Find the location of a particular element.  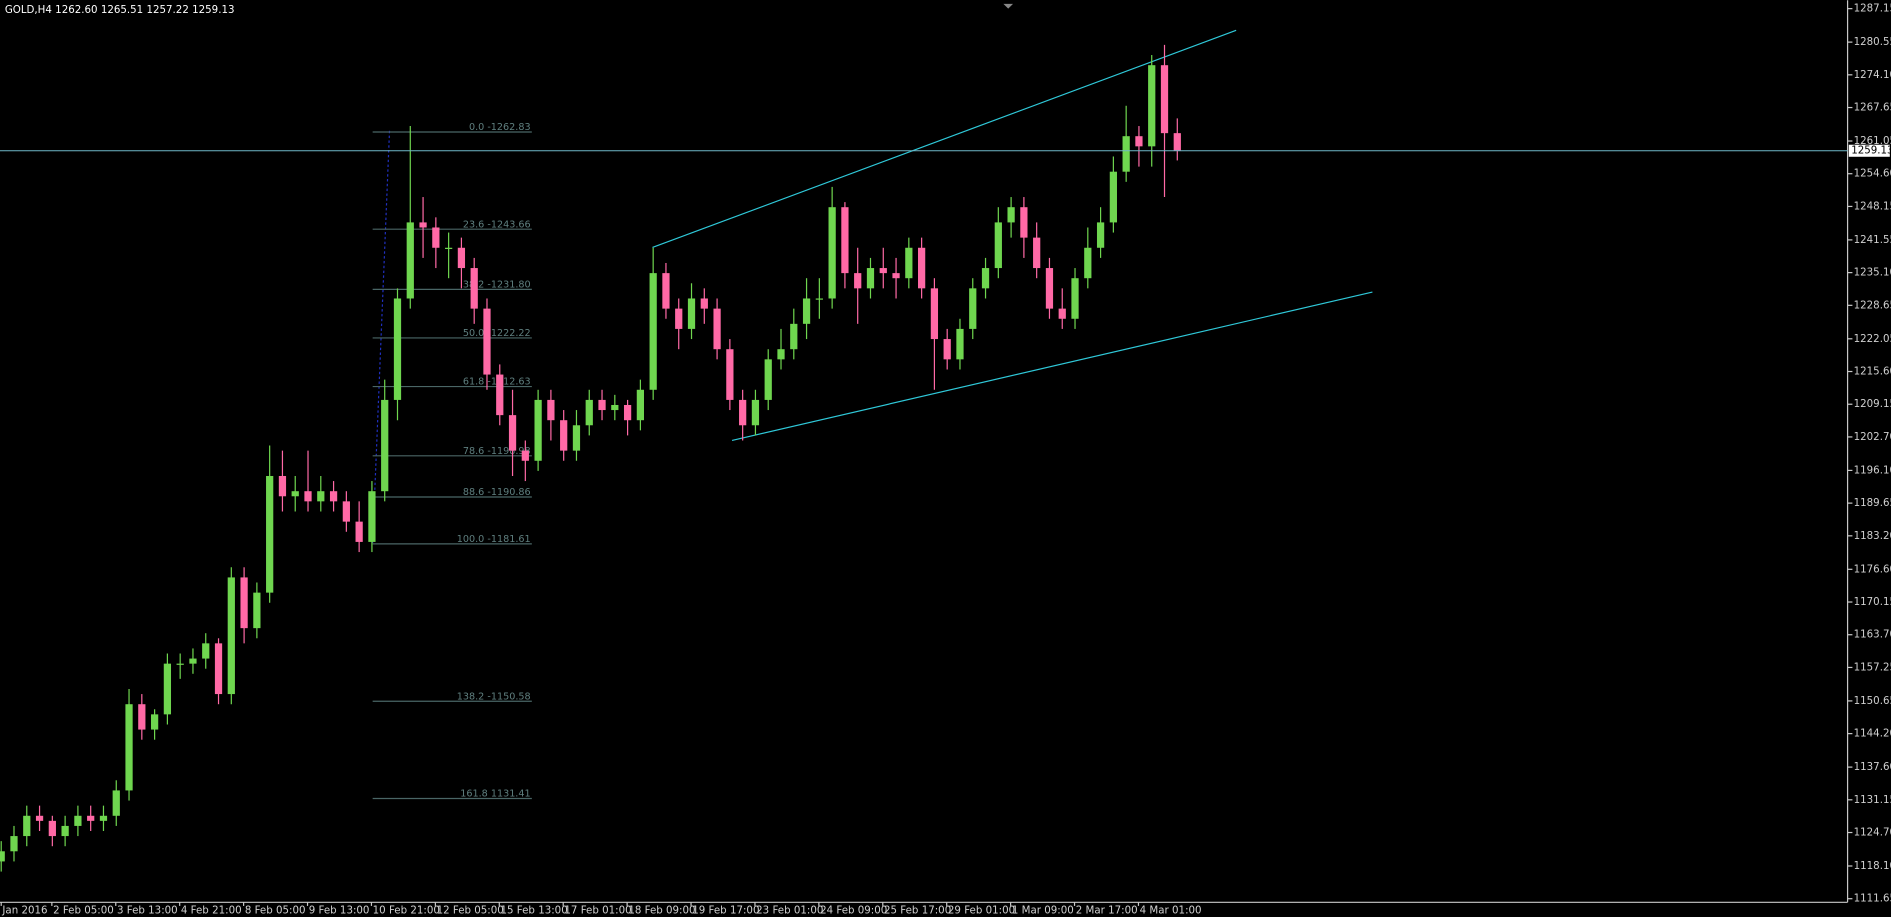

x-tick-label: 17 Feb 01:00 is located at coordinates (597, 911).